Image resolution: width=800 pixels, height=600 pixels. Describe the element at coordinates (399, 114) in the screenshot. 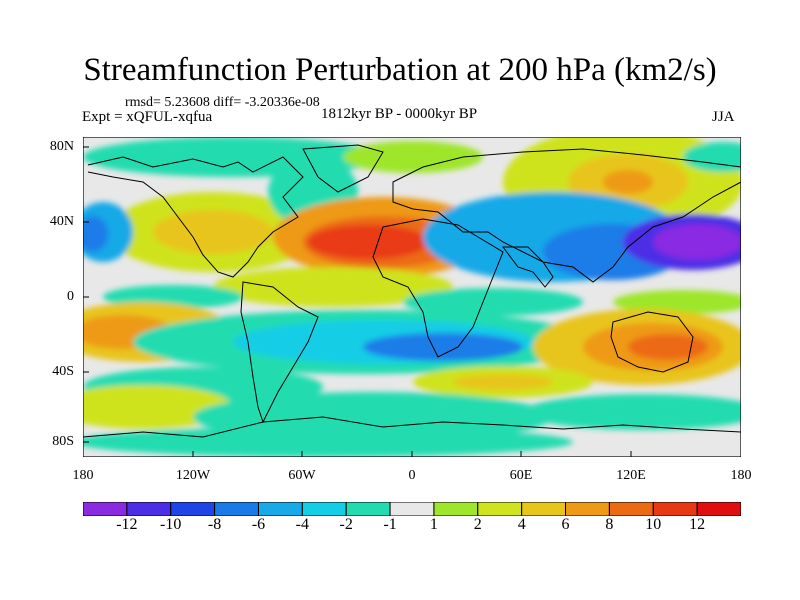

I see `period-label: 1812kyr BP - 0000kyr BP` at that location.